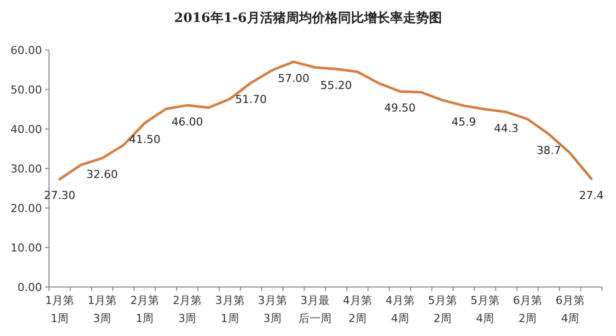 The height and width of the screenshot is (336, 616). Describe the element at coordinates (30, 287) in the screenshot. I see `y-tick-label: 0.00` at that location.